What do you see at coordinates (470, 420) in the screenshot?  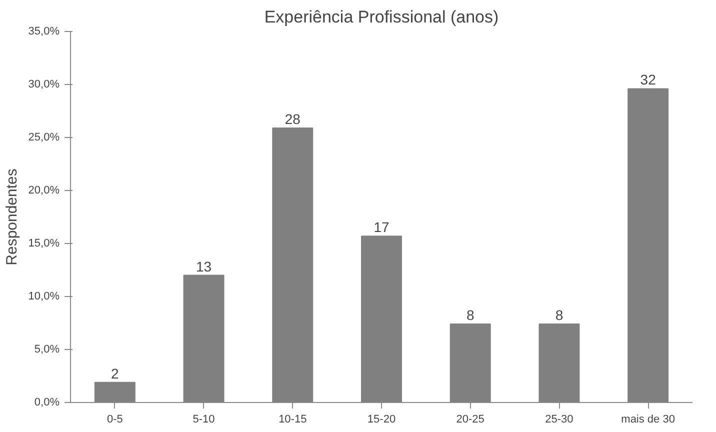 I see `x-tick-label: 20-25` at bounding box center [470, 420].